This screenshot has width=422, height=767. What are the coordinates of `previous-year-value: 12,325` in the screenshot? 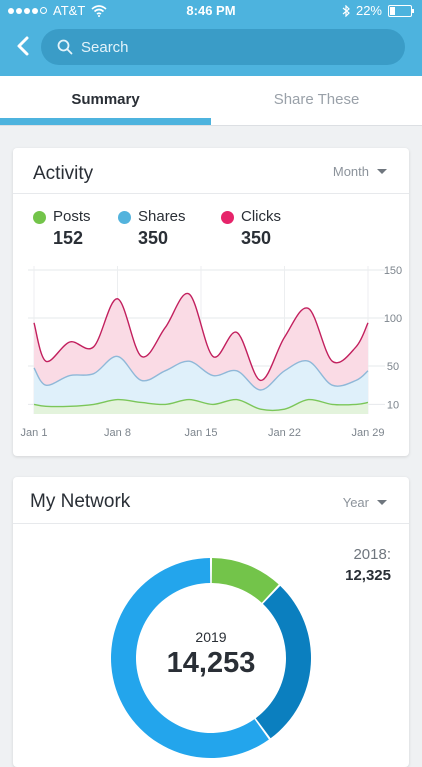 It's located at (368, 575).